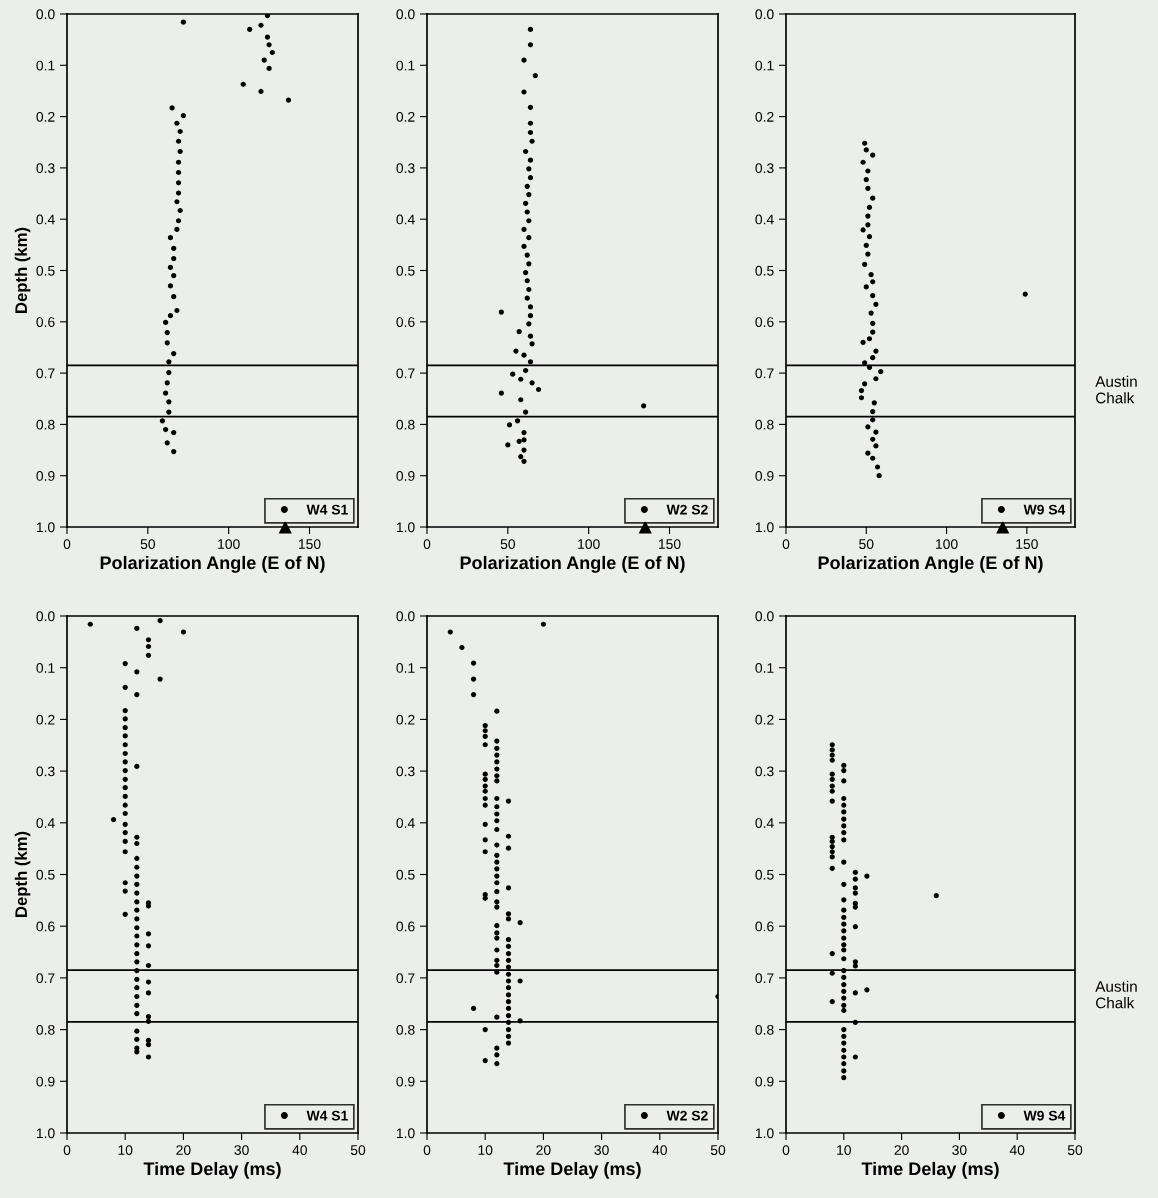 Image resolution: width=1158 pixels, height=1198 pixels. Describe the element at coordinates (327, 1115) in the screenshot. I see `legend-label: W4 S1` at that location.